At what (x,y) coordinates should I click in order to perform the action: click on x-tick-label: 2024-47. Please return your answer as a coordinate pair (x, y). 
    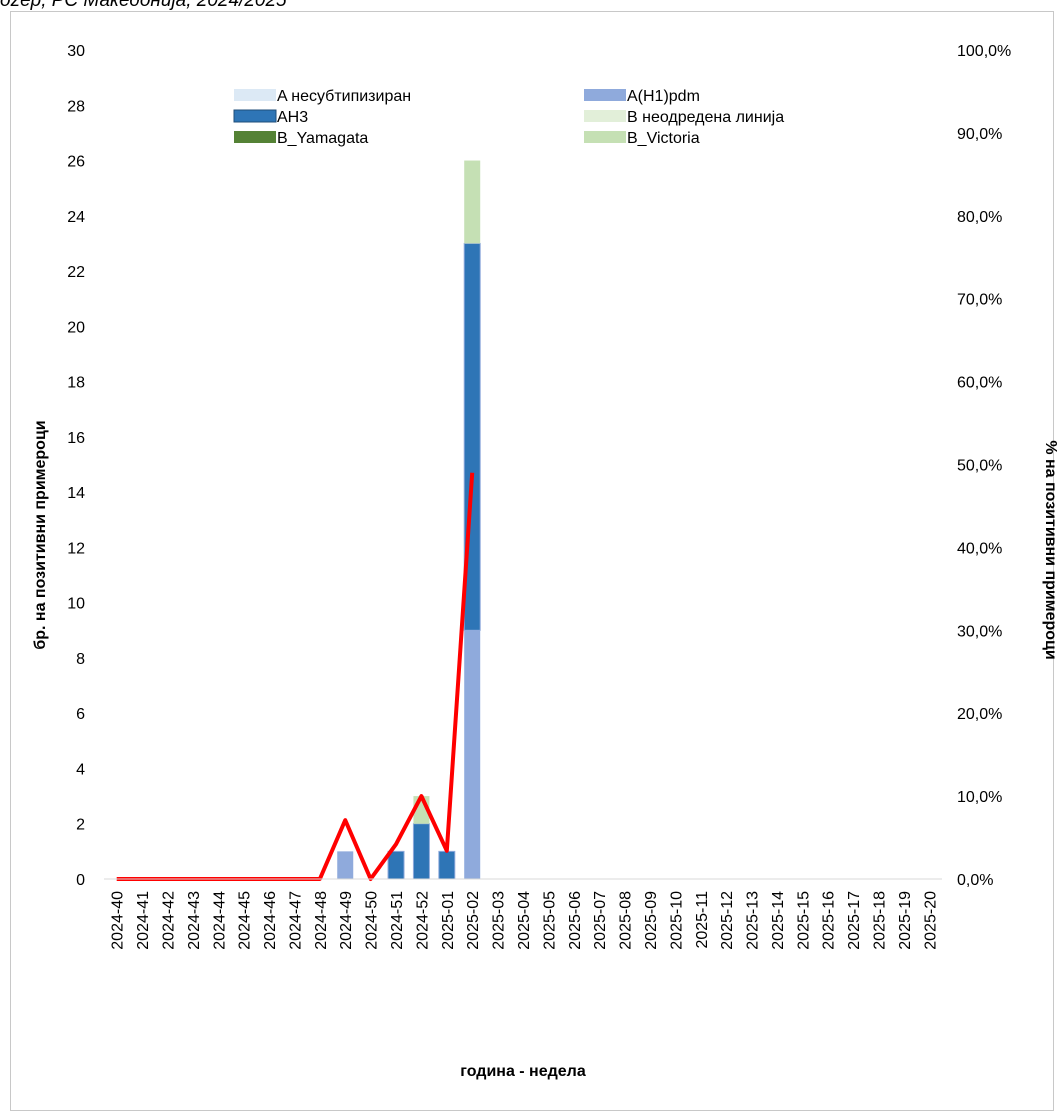
    Looking at the image, I should click on (295, 920).